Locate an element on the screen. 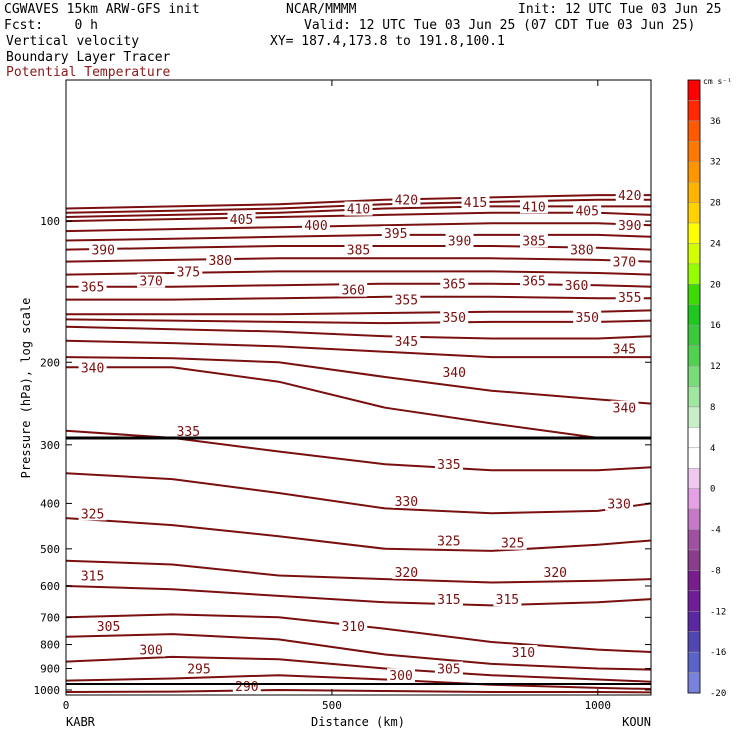 This screenshot has height=740, width=740. contour-label: 290 is located at coordinates (246, 687).